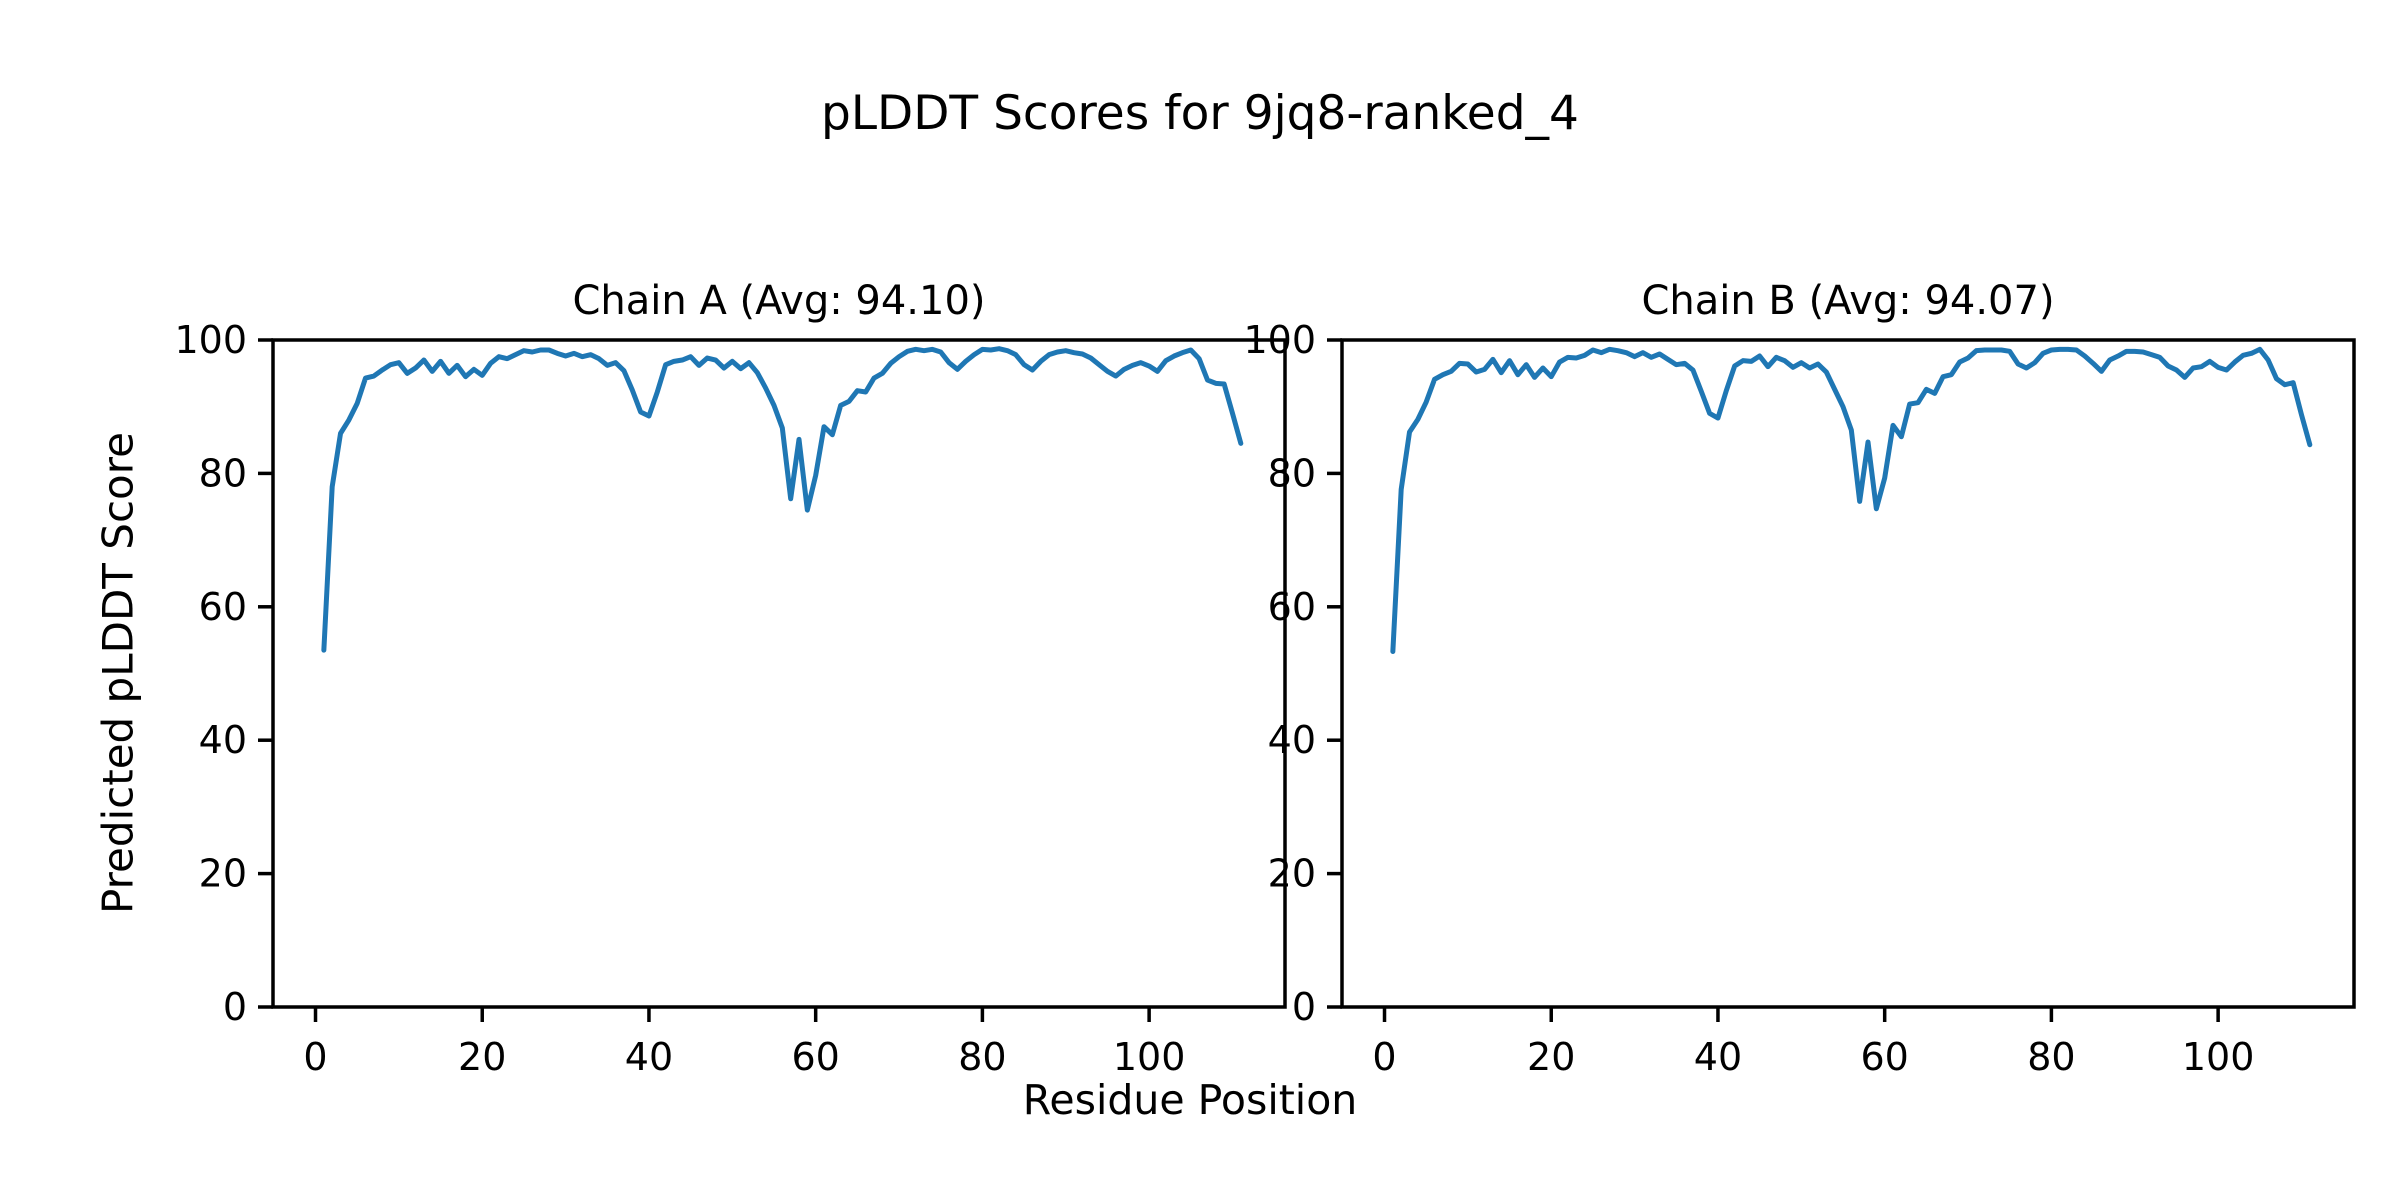 This screenshot has height=1200, width=2400. Describe the element at coordinates (1848, 301) in the screenshot. I see `chain-b-subplot-title: Chain B (Avg: 94.07)` at that location.